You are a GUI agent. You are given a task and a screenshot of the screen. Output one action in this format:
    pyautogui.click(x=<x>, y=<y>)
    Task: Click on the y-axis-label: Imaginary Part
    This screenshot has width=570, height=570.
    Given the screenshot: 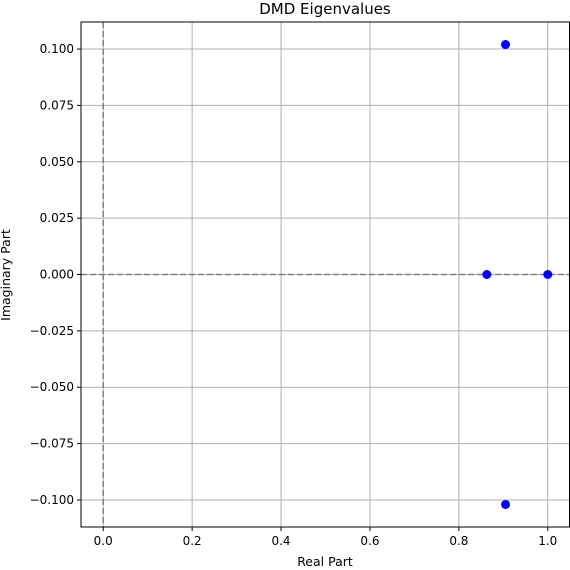 What is the action you would take?
    pyautogui.click(x=6, y=275)
    